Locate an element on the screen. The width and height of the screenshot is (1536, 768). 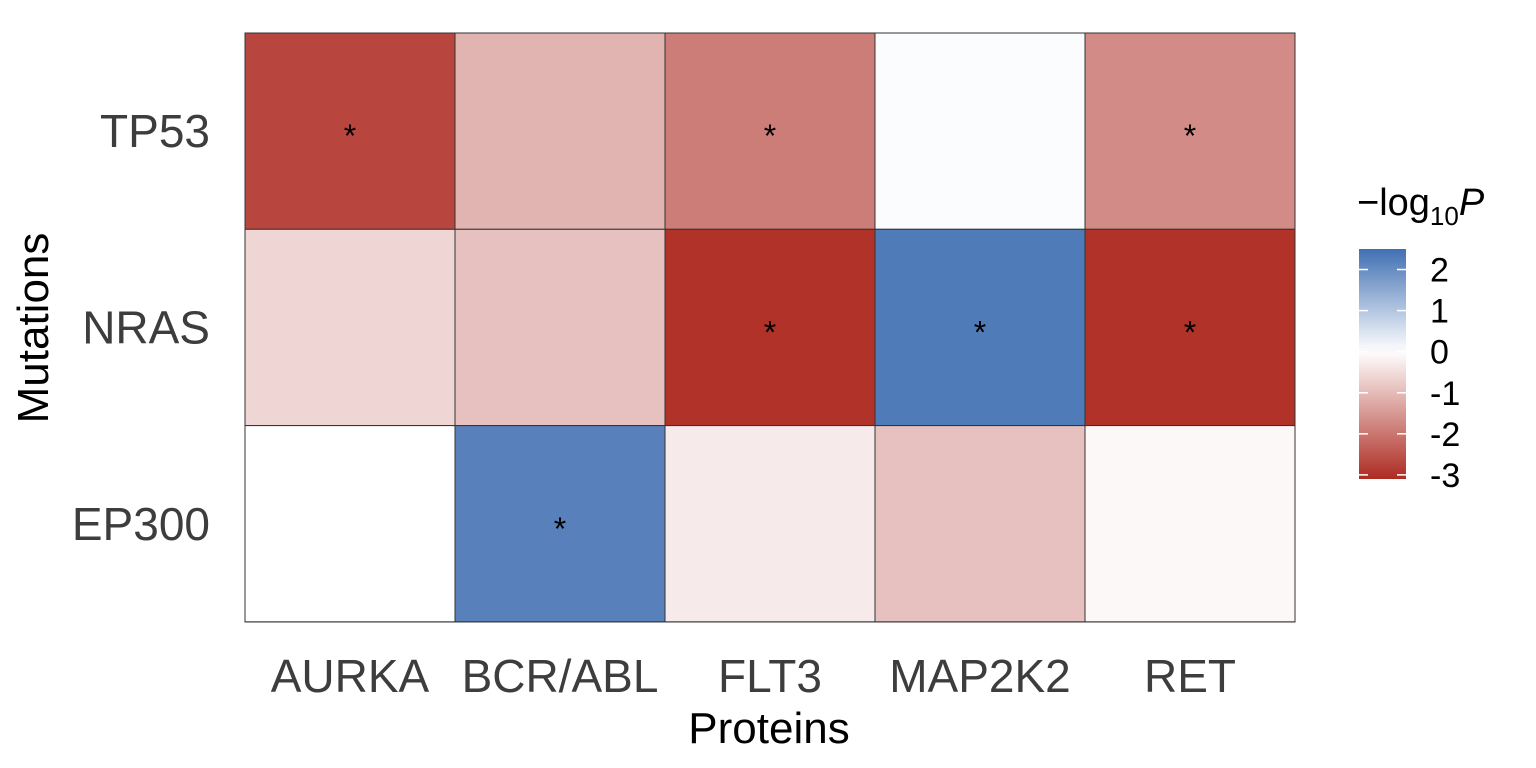
y-tick-label: TP53 is located at coordinates (155, 131).